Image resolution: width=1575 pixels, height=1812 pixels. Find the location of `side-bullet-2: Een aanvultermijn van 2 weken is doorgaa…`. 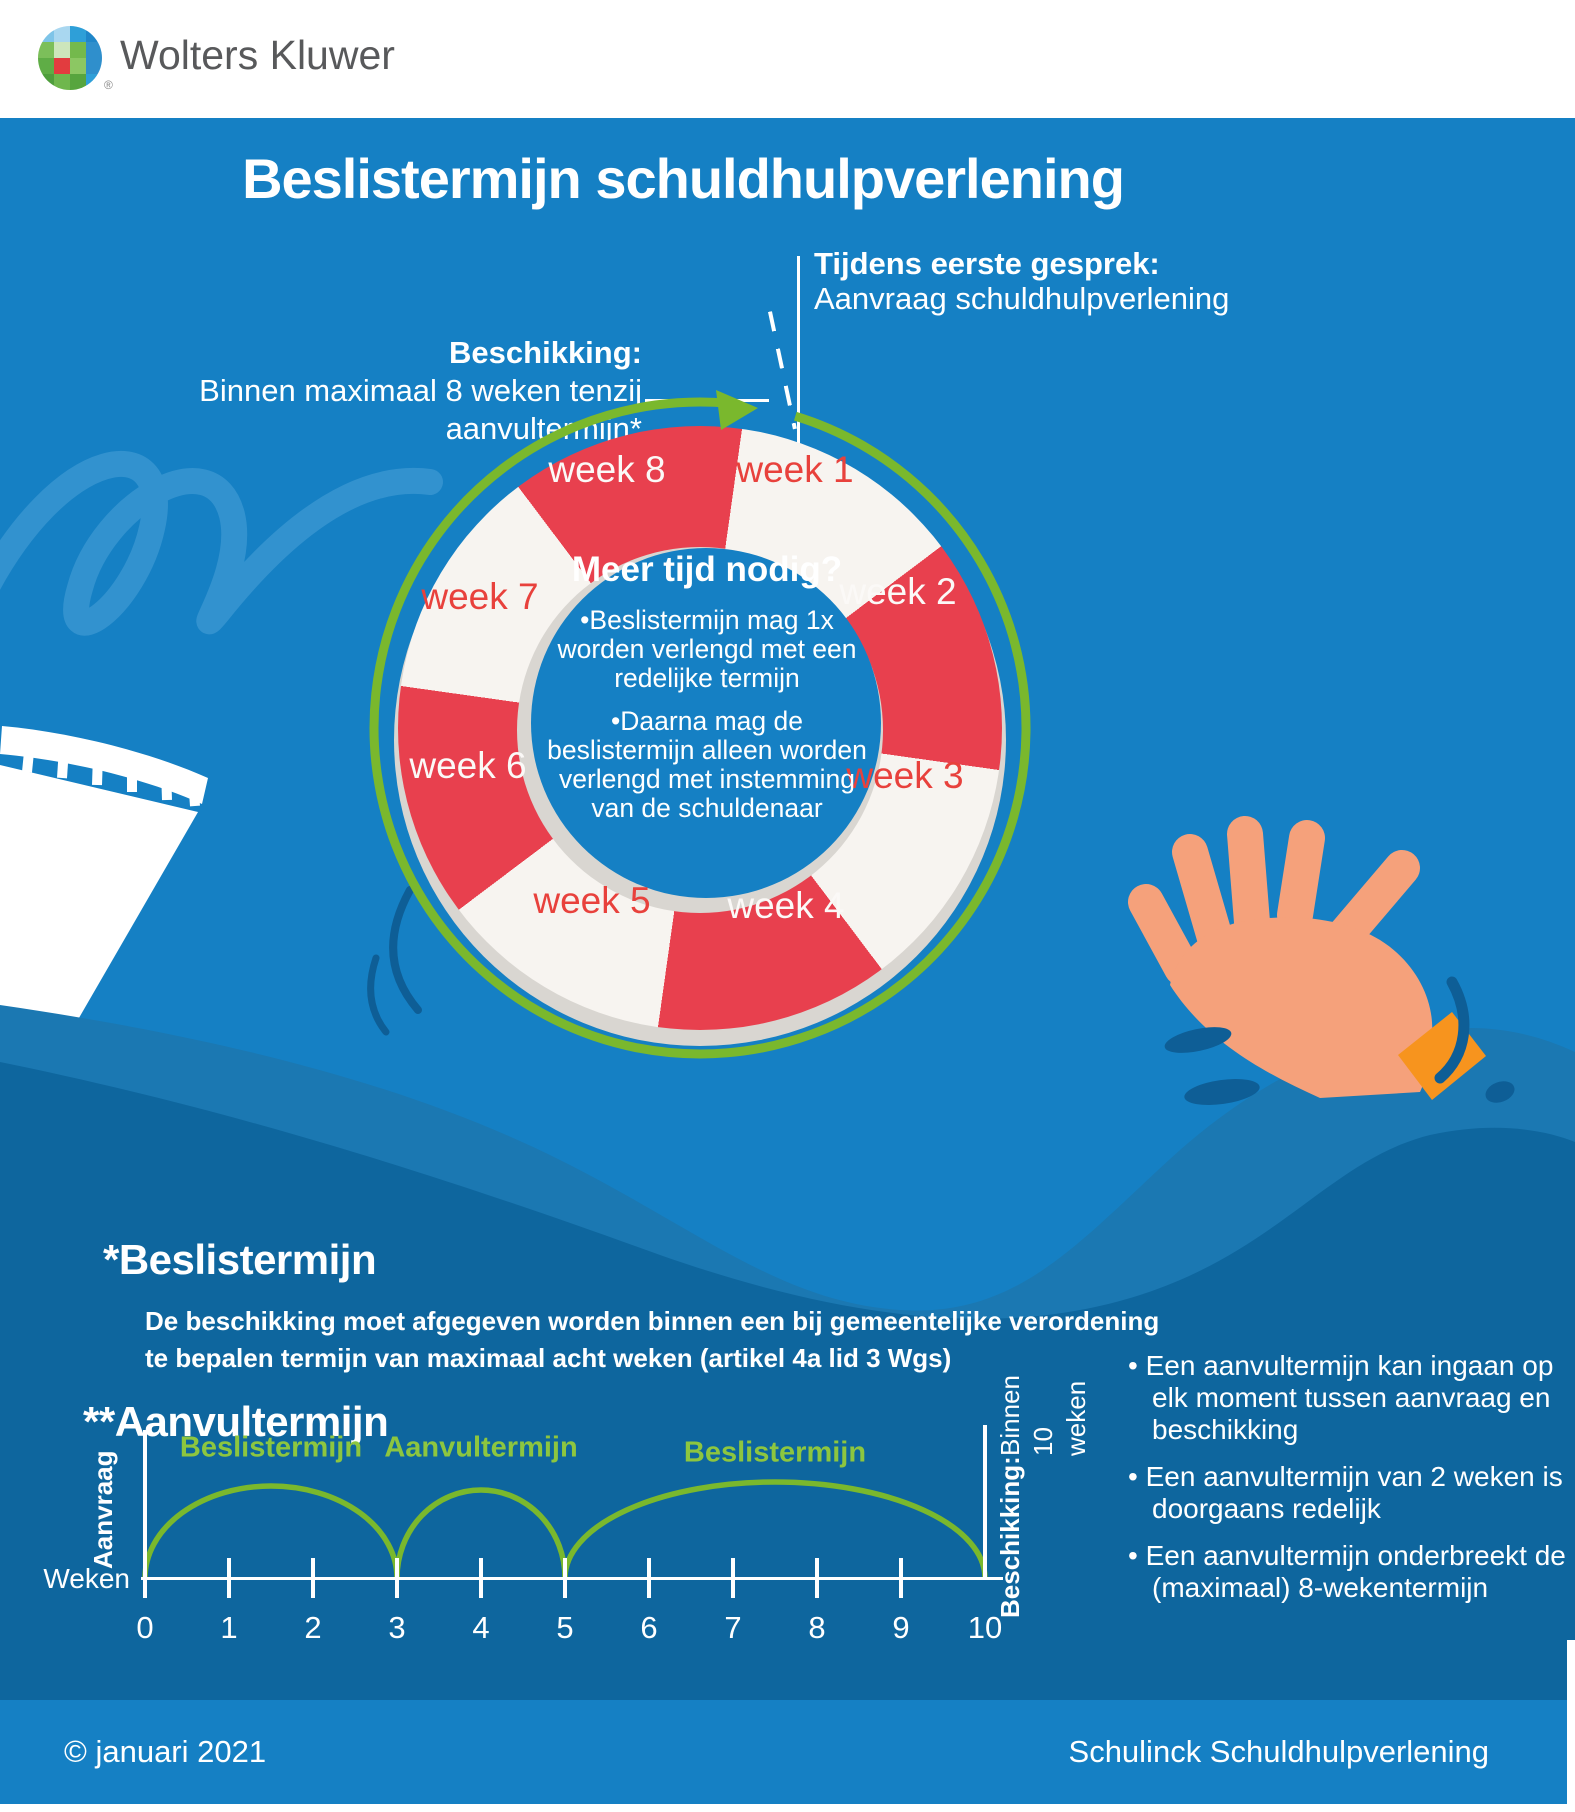

side-bullet-2: Een aanvultermijn van 2 weken is doorgaa… is located at coordinates (1347, 1493).